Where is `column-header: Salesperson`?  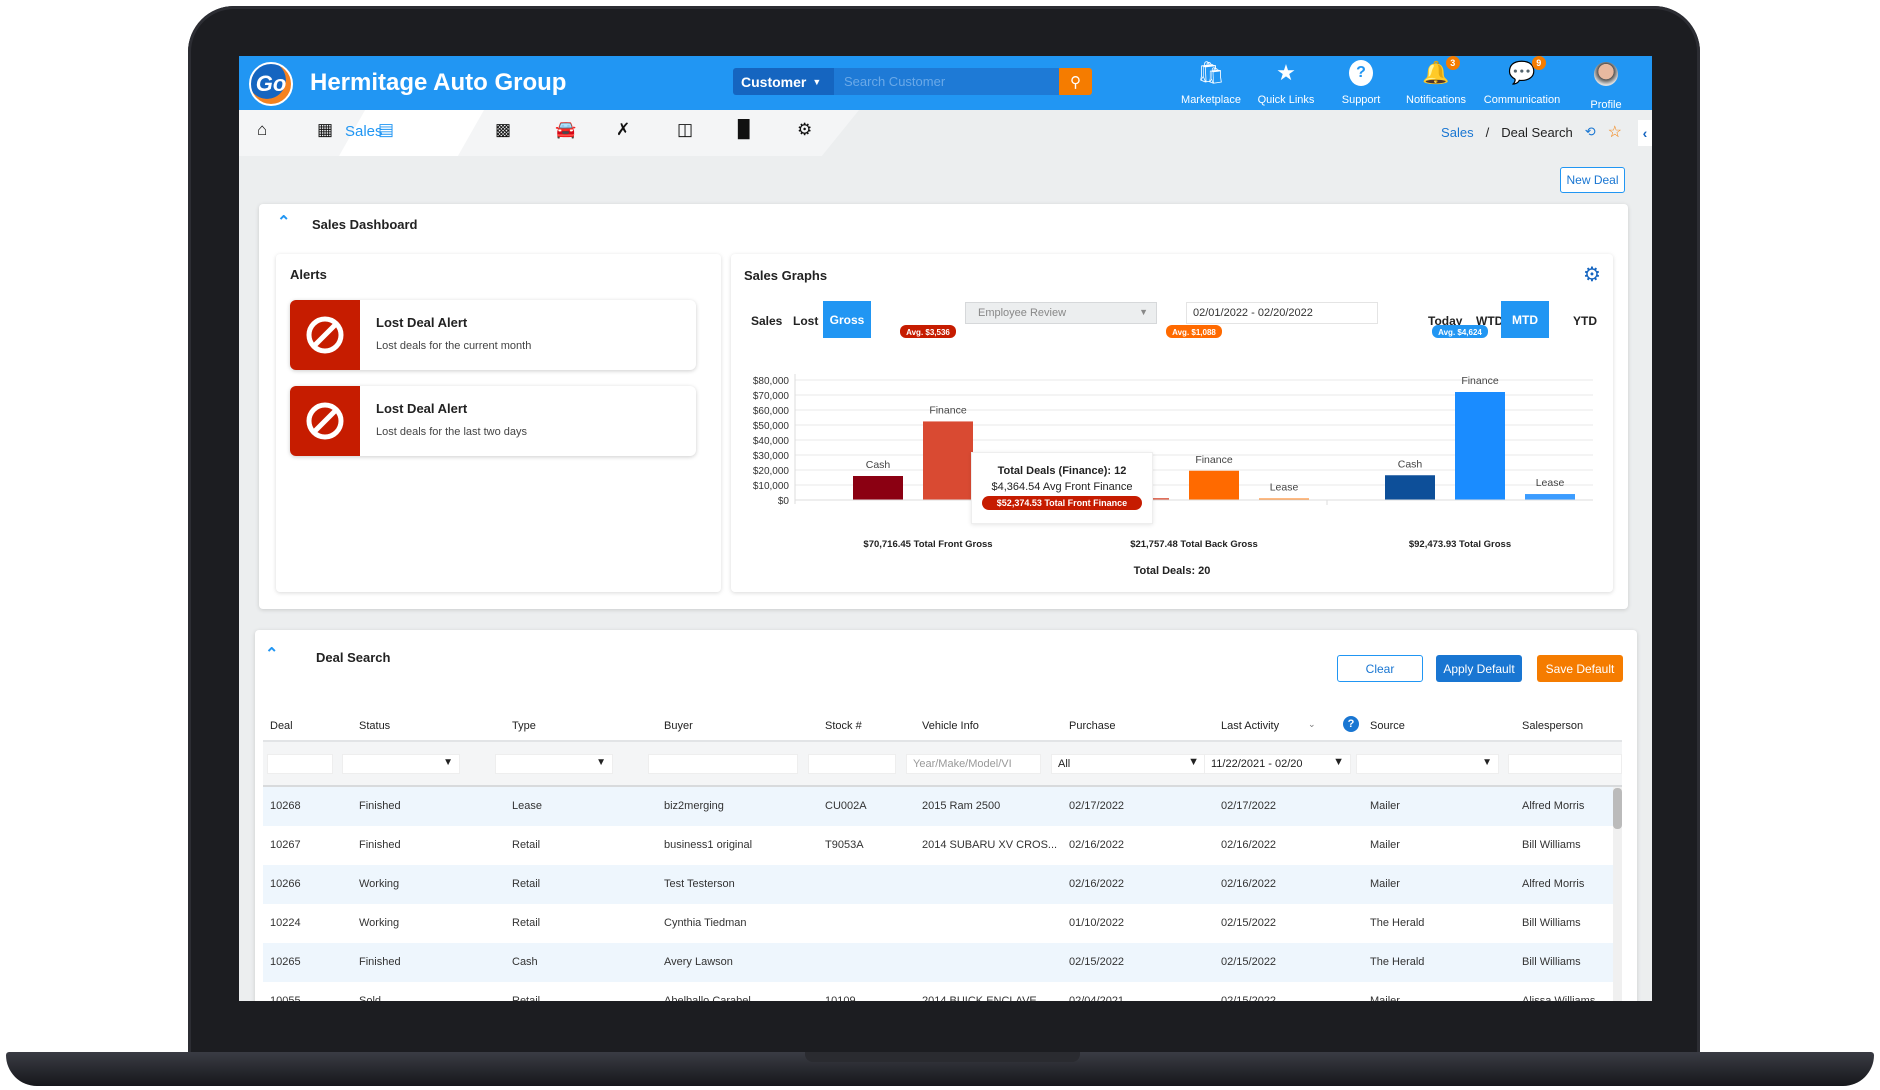
column-header: Salesperson is located at coordinates (1553, 726).